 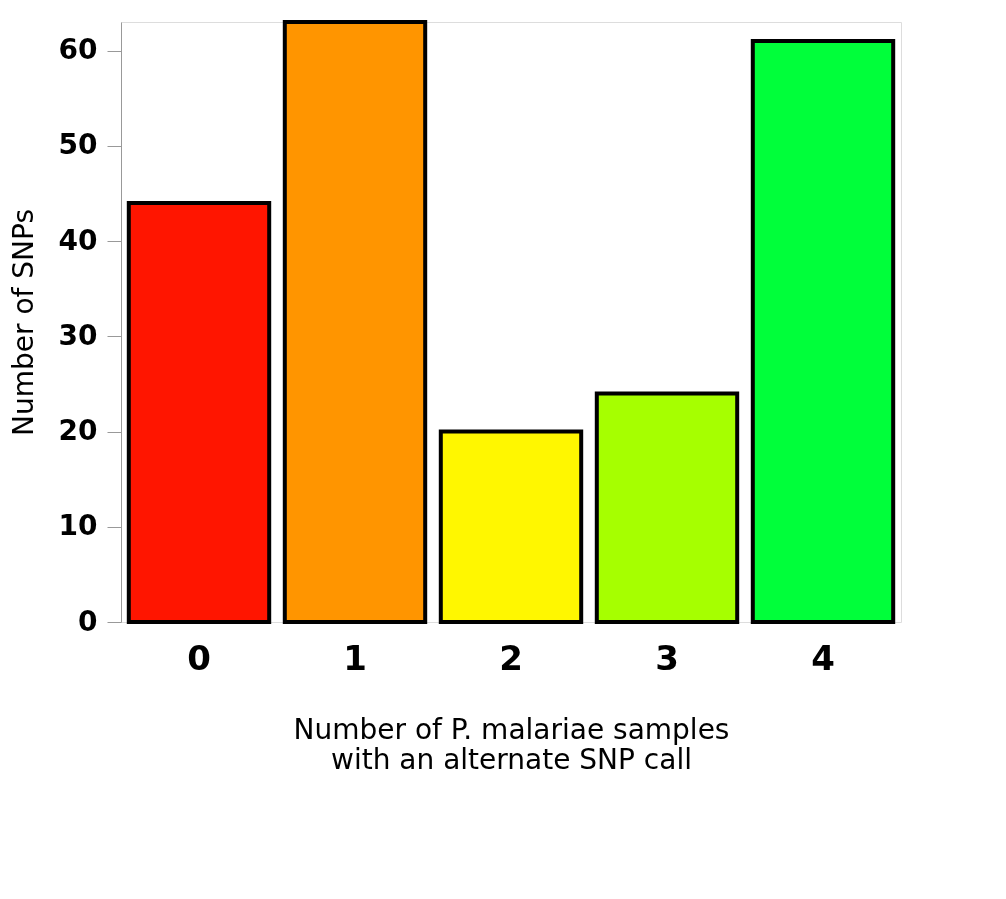 I want to click on x-tick-label: 0, so click(x=199, y=657).